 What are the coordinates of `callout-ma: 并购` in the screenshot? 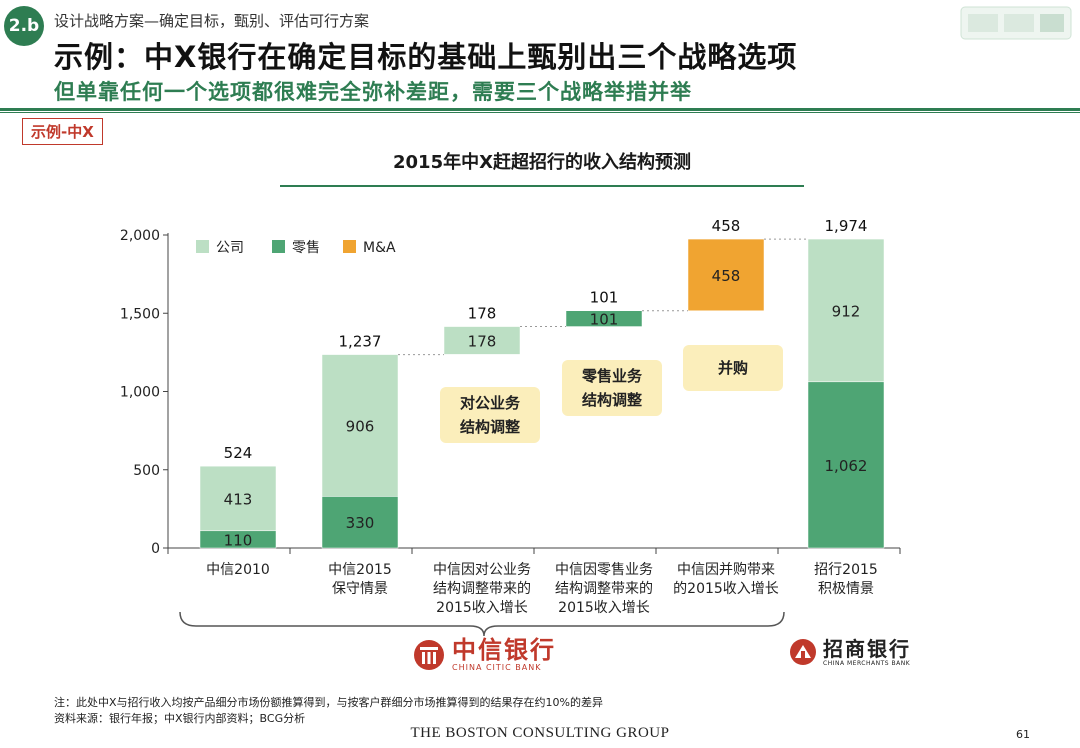 It's located at (733, 368).